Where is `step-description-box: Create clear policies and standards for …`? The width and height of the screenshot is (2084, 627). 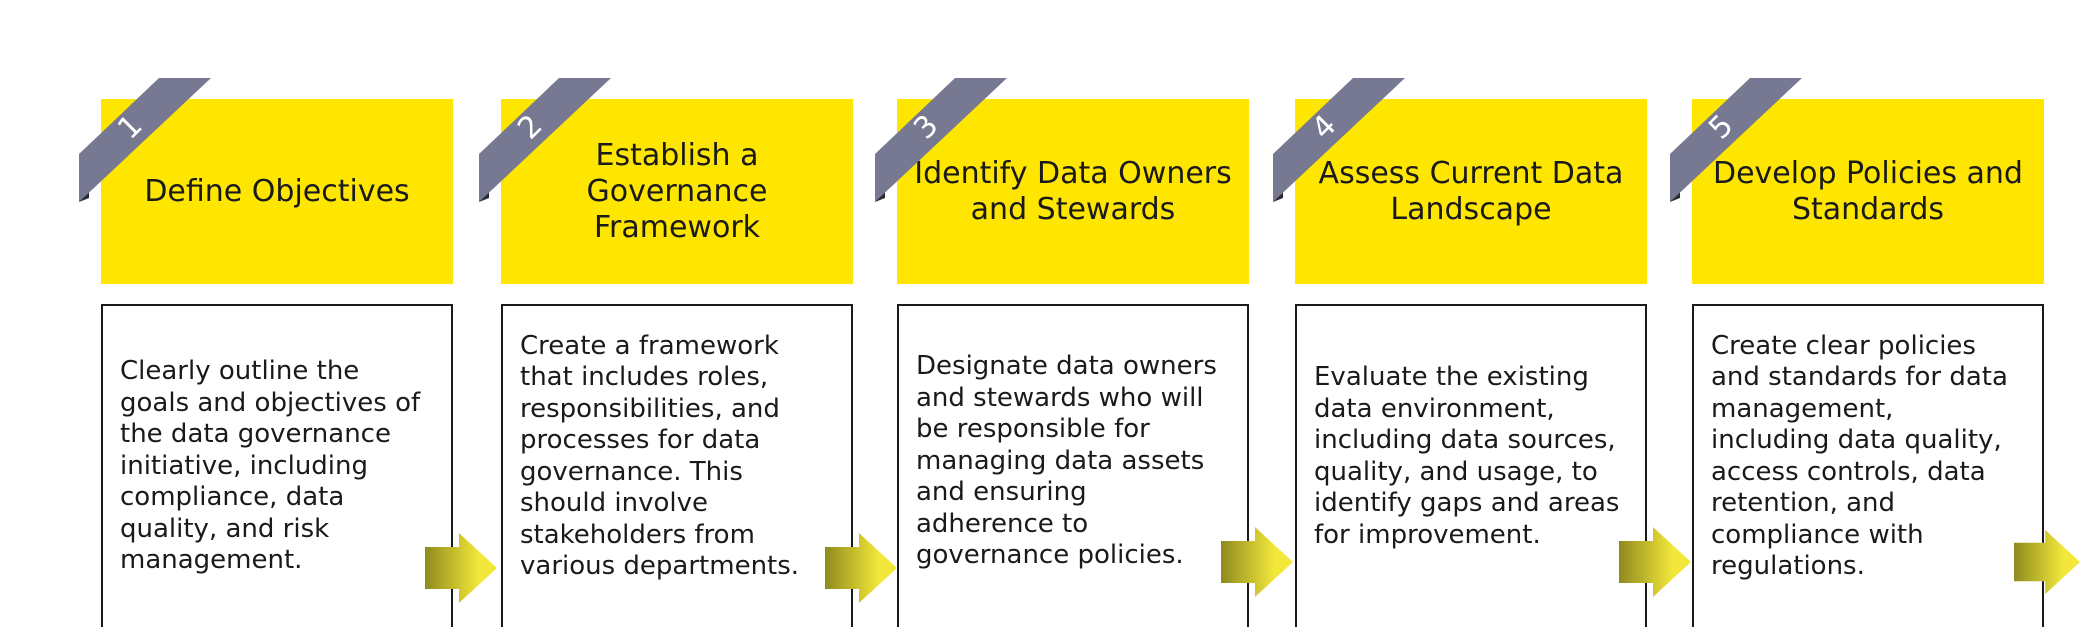 step-description-box: Create clear policies and standards for … is located at coordinates (1868, 465).